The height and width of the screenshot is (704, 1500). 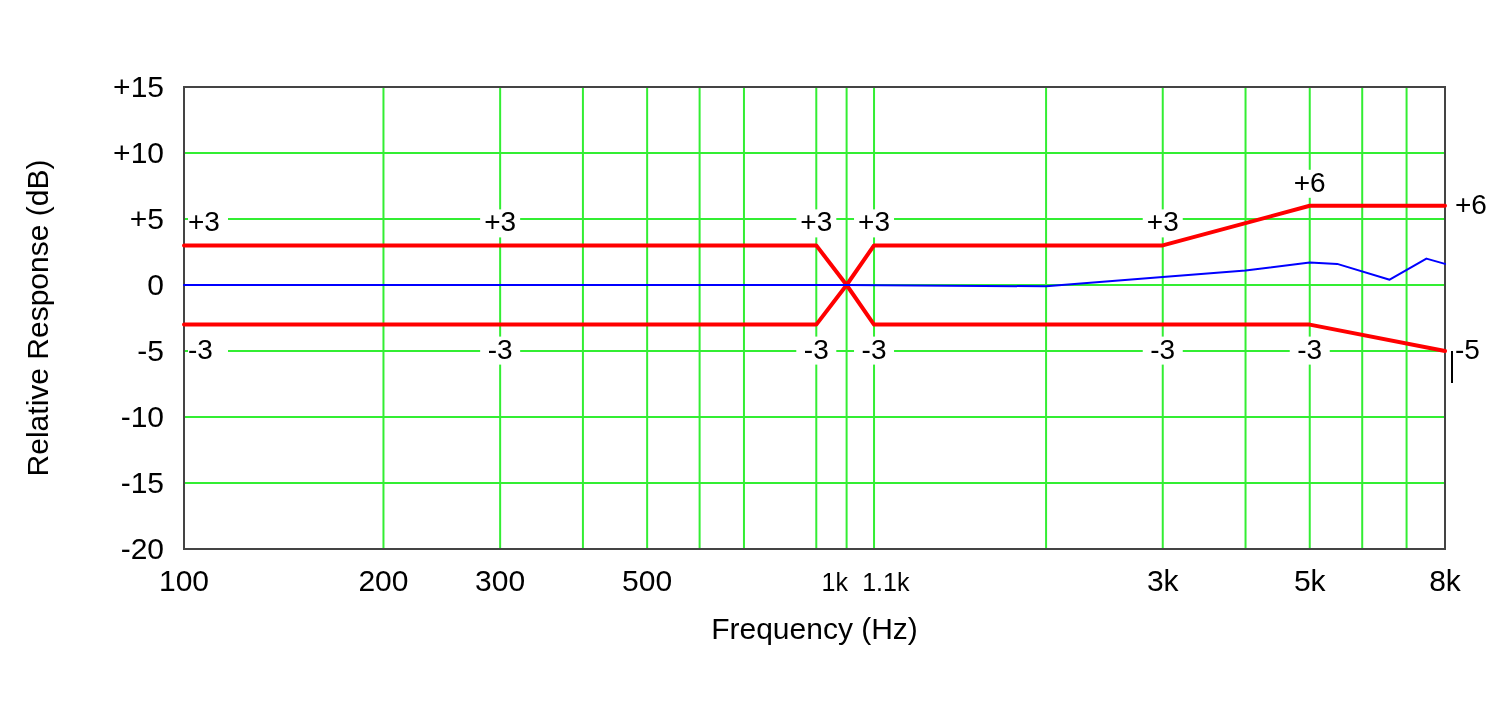 What do you see at coordinates (1163, 580) in the screenshot?
I see `x-tick-label: 3k` at bounding box center [1163, 580].